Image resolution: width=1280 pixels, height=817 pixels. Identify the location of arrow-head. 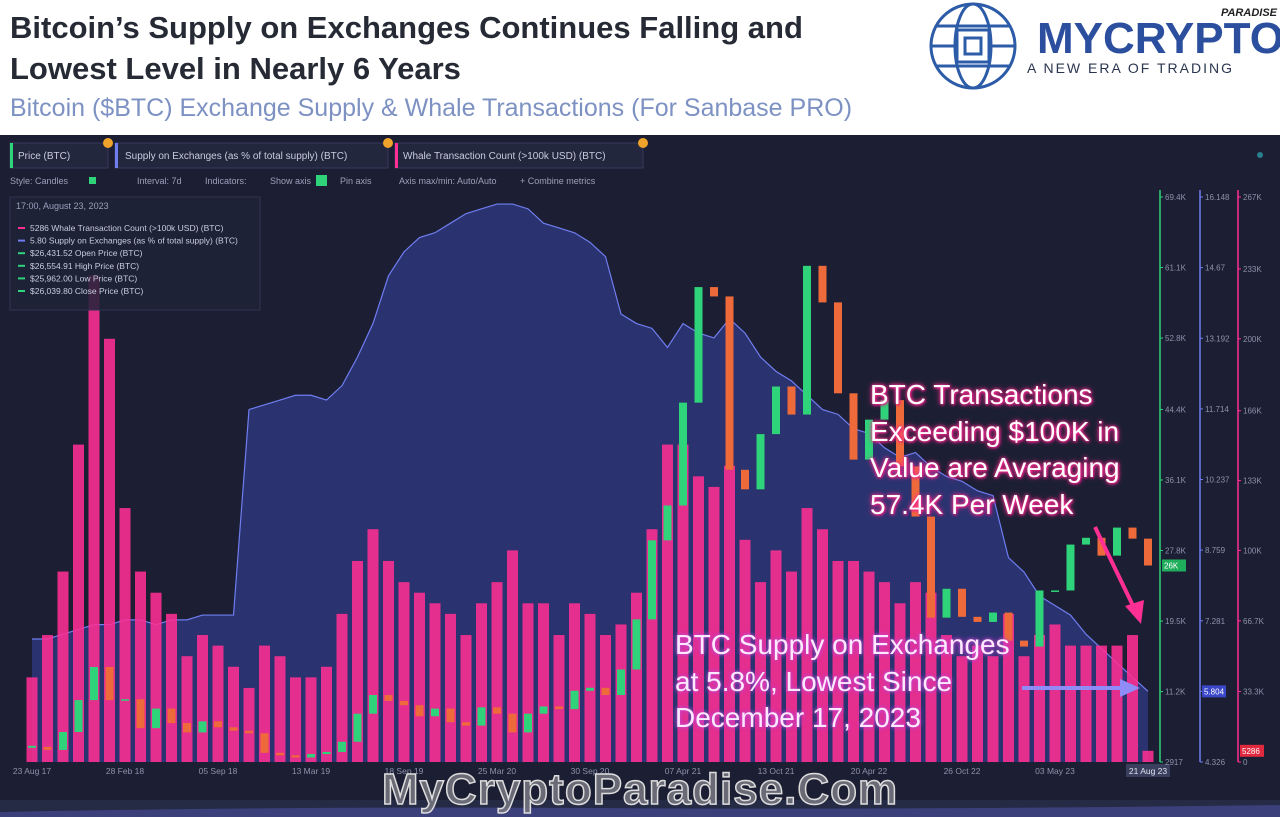
(1130, 688).